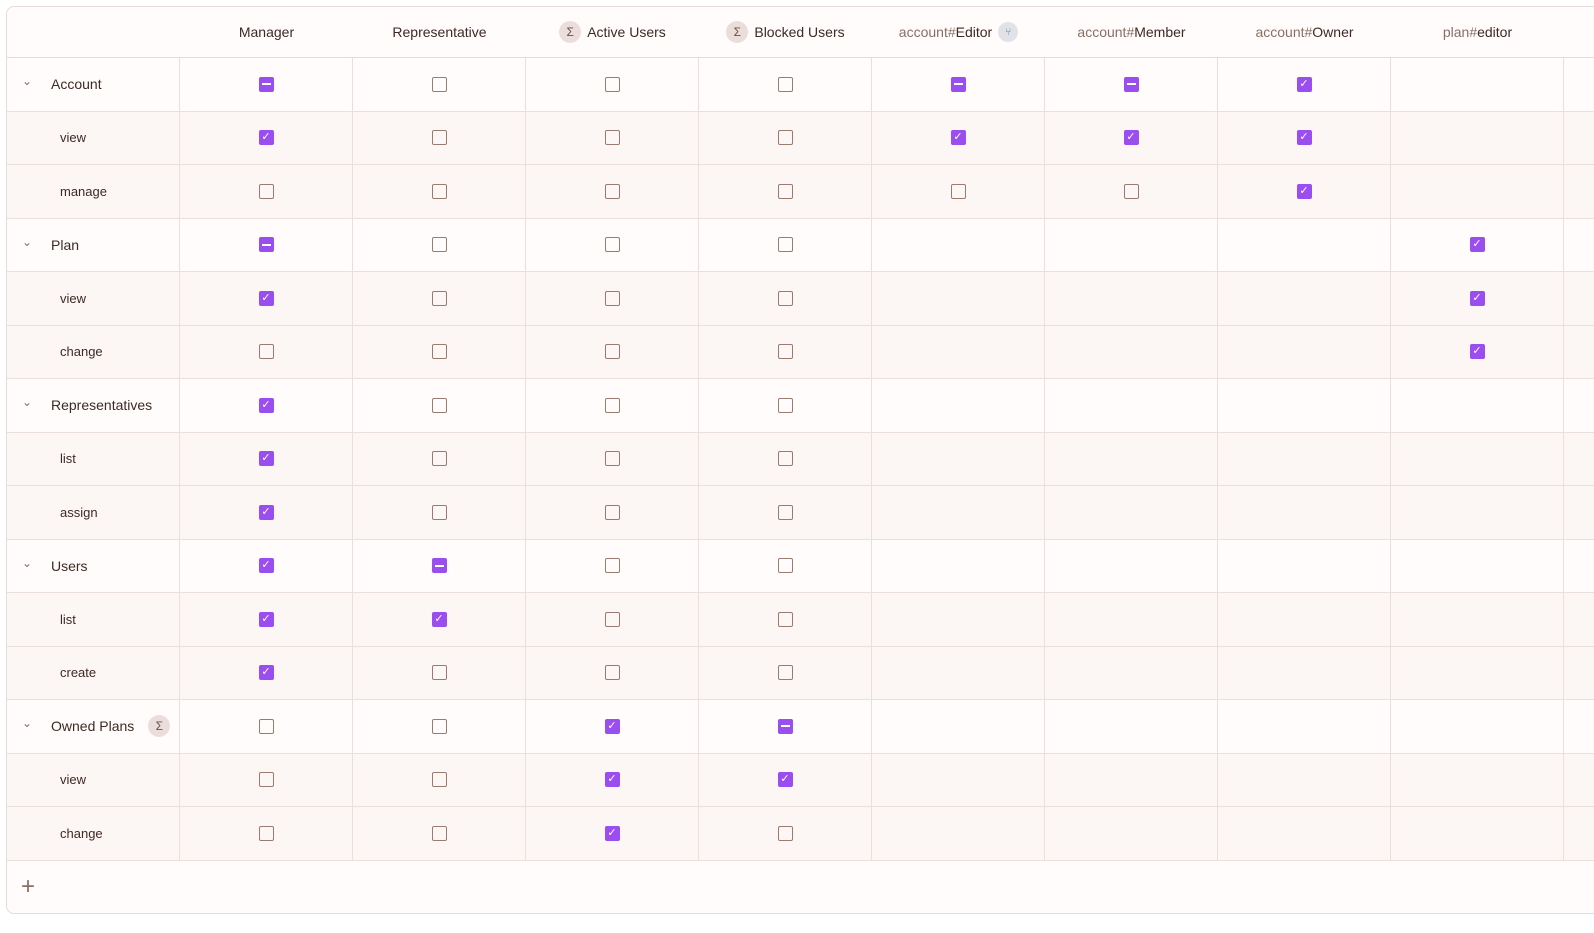 The width and height of the screenshot is (1594, 933). I want to click on permission-row: view ✓ ✓, so click(800, 780).